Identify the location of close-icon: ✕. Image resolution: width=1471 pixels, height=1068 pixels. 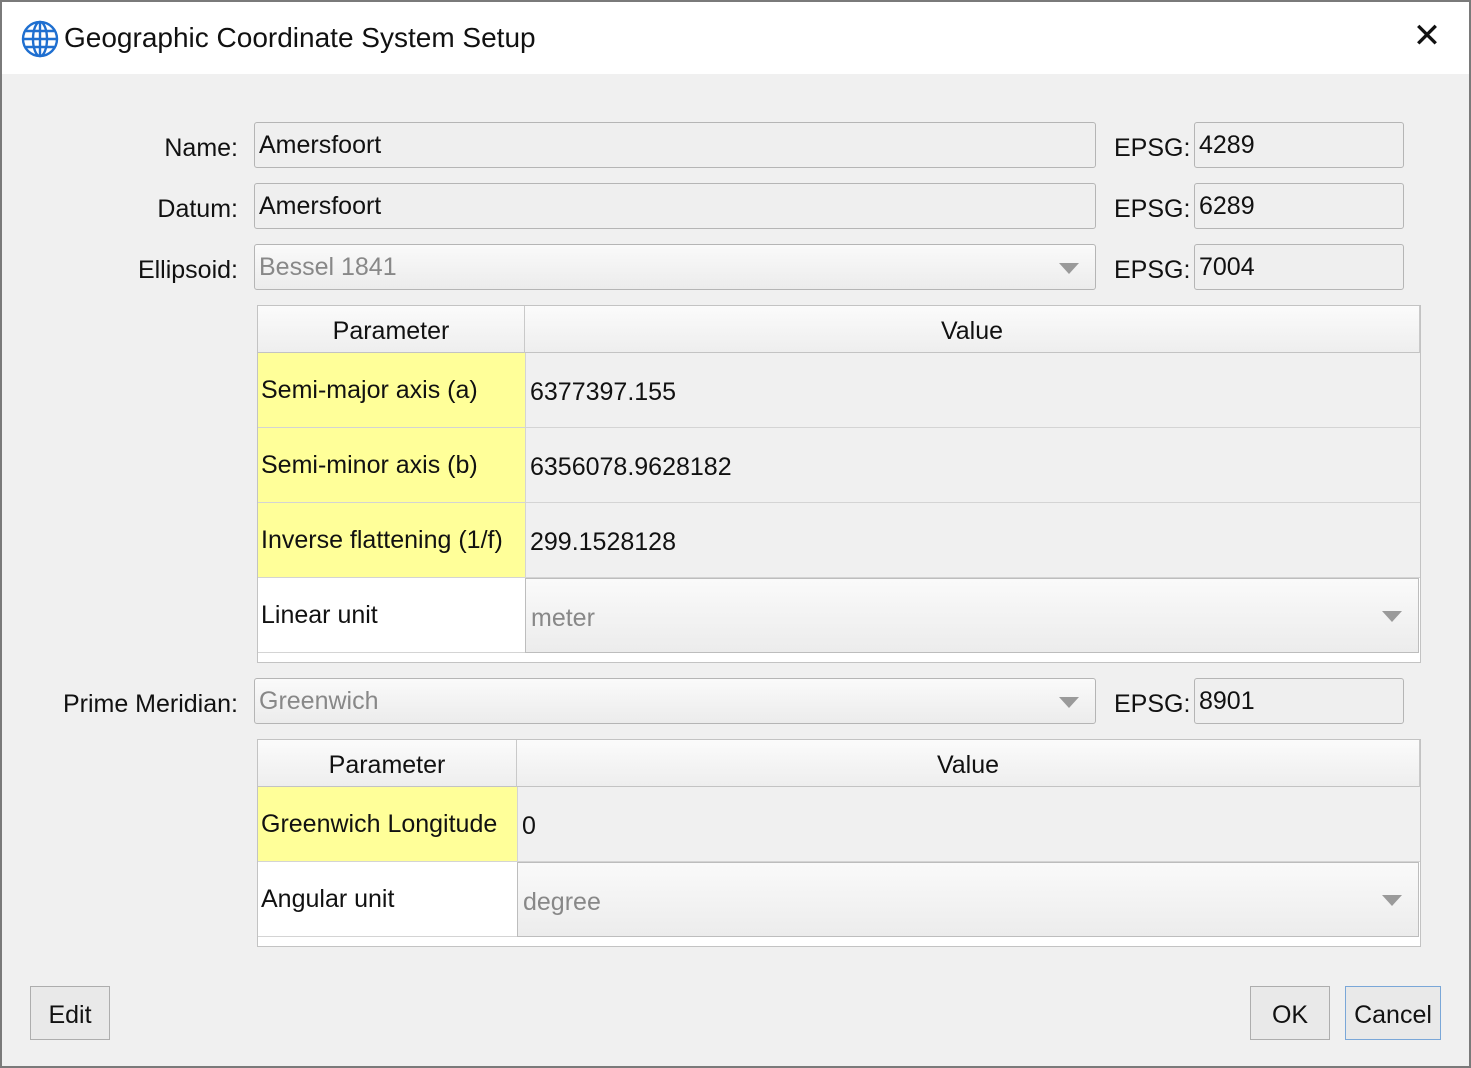
(1427, 36).